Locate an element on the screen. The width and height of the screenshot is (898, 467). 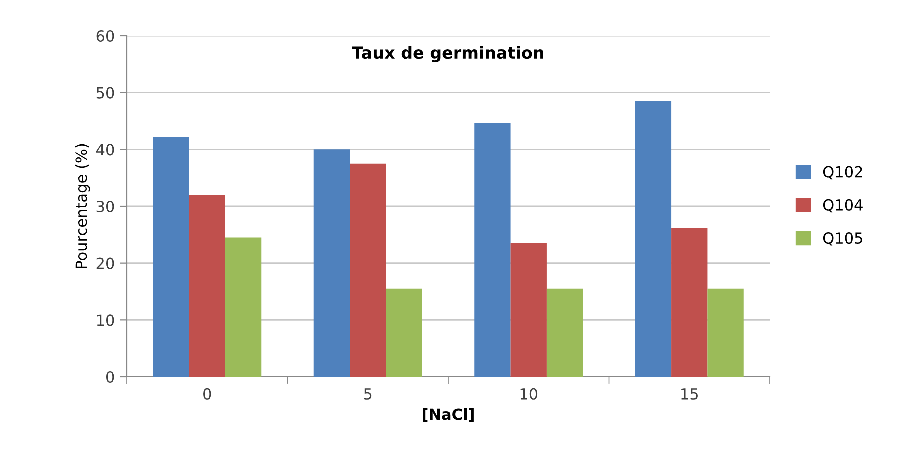
text: Taux de germination is located at coordinates (448, 54).